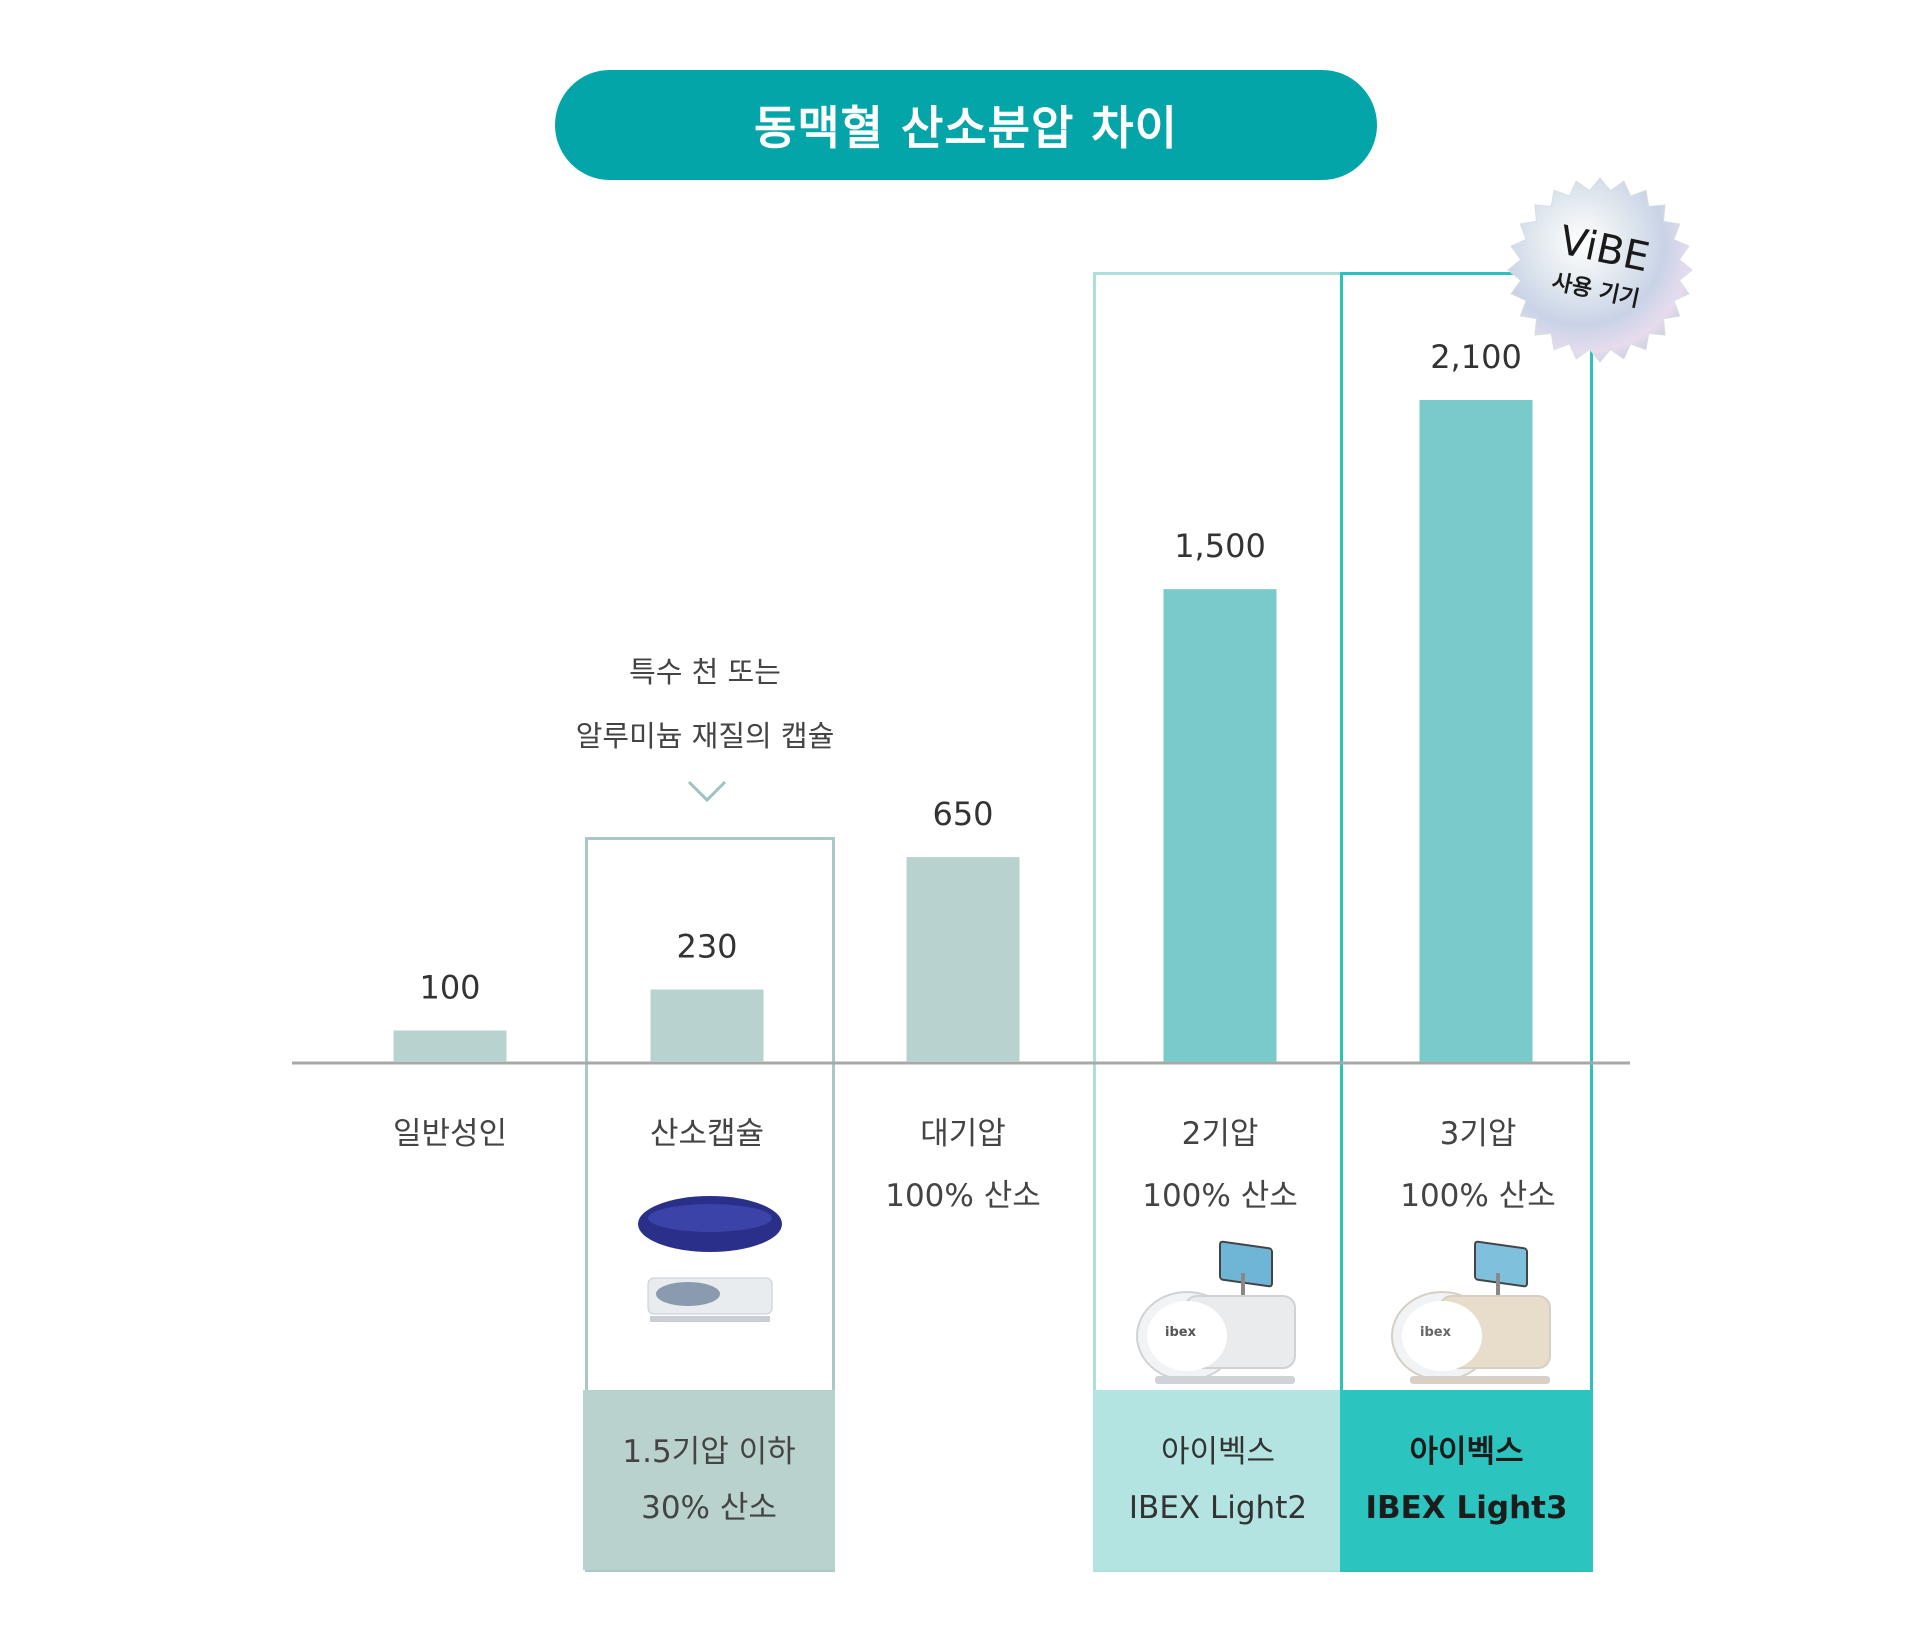 The image size is (1920, 1634). Describe the element at coordinates (1478, 1165) in the screenshot. I see `category-label-3atm: 3기압 100% 산소` at that location.